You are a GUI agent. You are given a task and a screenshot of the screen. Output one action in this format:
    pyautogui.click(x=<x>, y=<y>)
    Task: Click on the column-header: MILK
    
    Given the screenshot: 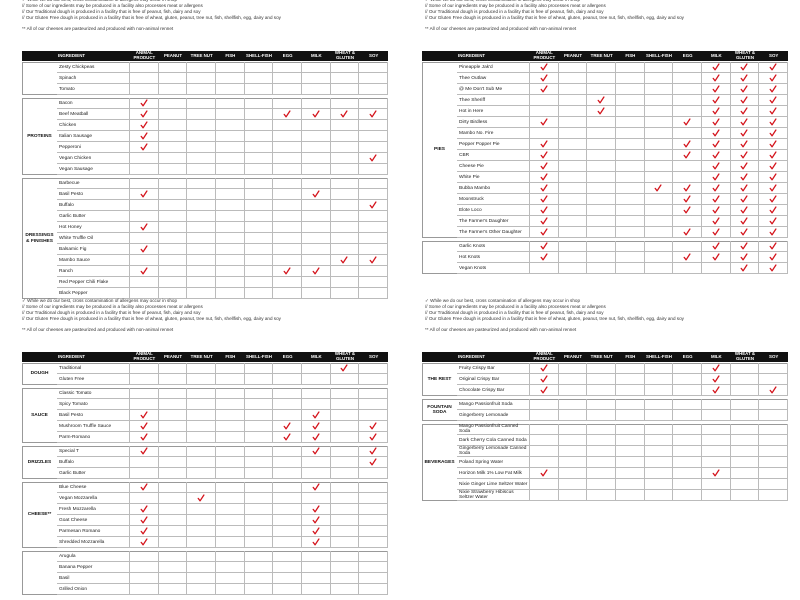 What is the action you would take?
    pyautogui.click(x=316, y=357)
    